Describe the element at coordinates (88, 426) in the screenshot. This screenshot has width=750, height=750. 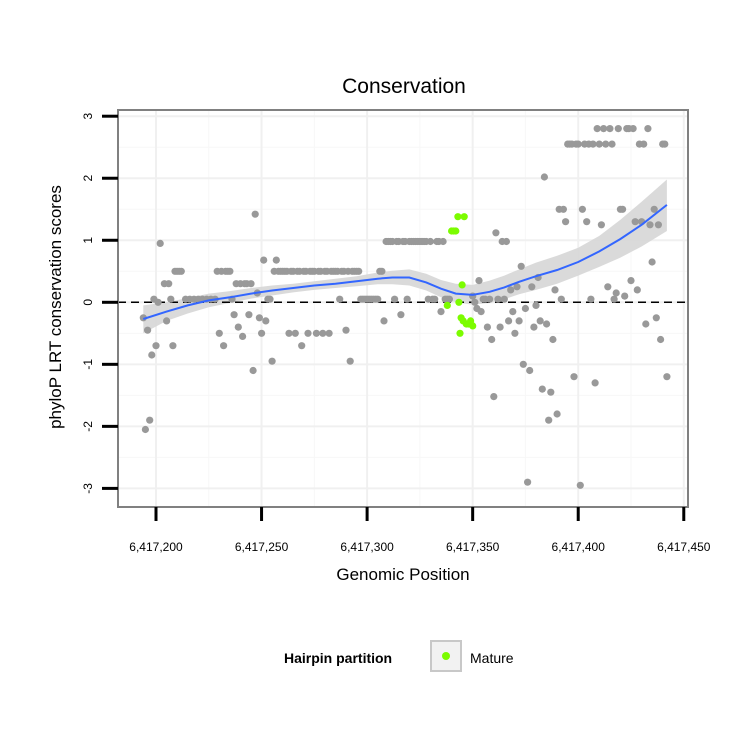
I see `y-tick-label: -2` at that location.